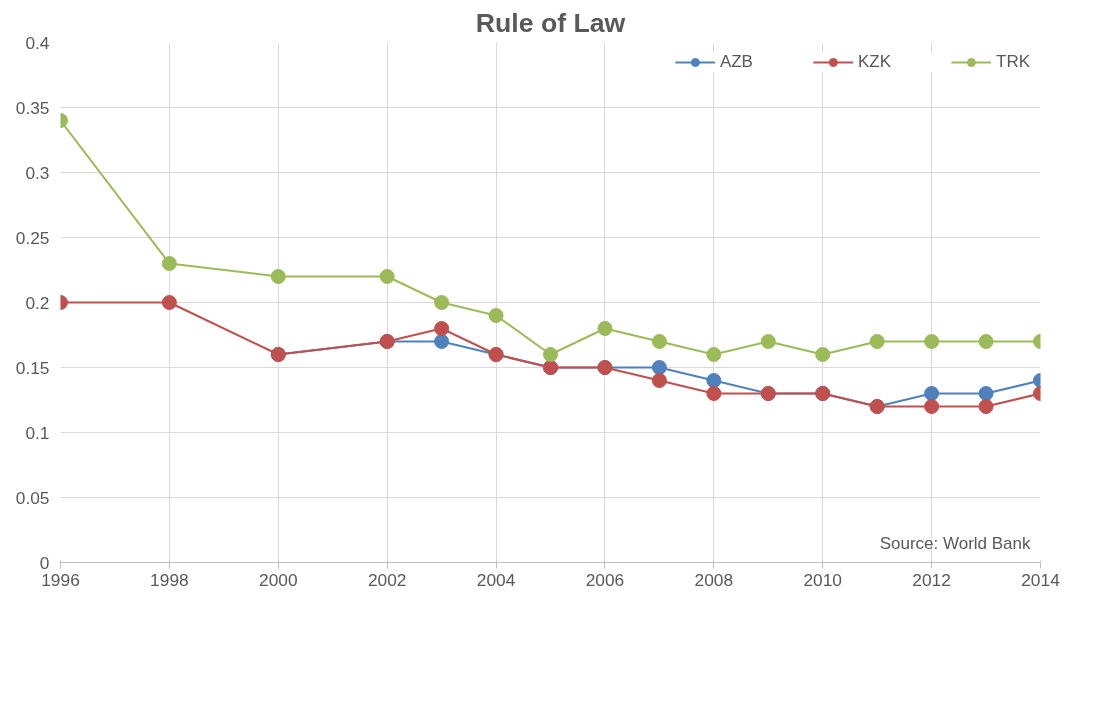 Image resolution: width=1119 pixels, height=718 pixels. What do you see at coordinates (32, 107) in the screenshot?
I see `y-tick-label: 0.35` at bounding box center [32, 107].